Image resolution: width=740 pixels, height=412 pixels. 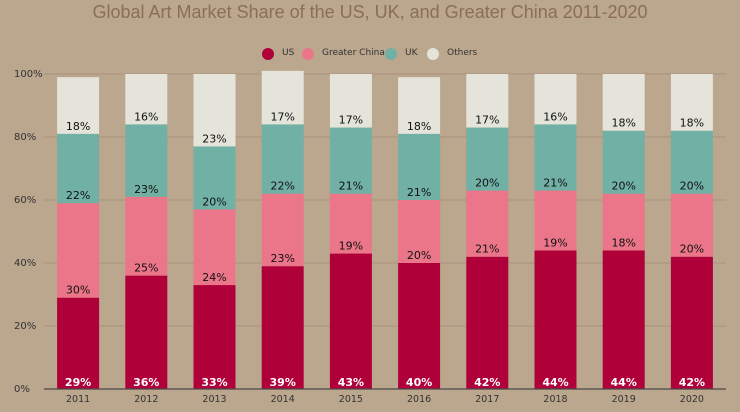 I want to click on y-tick-label: 20%, so click(x=25, y=326).